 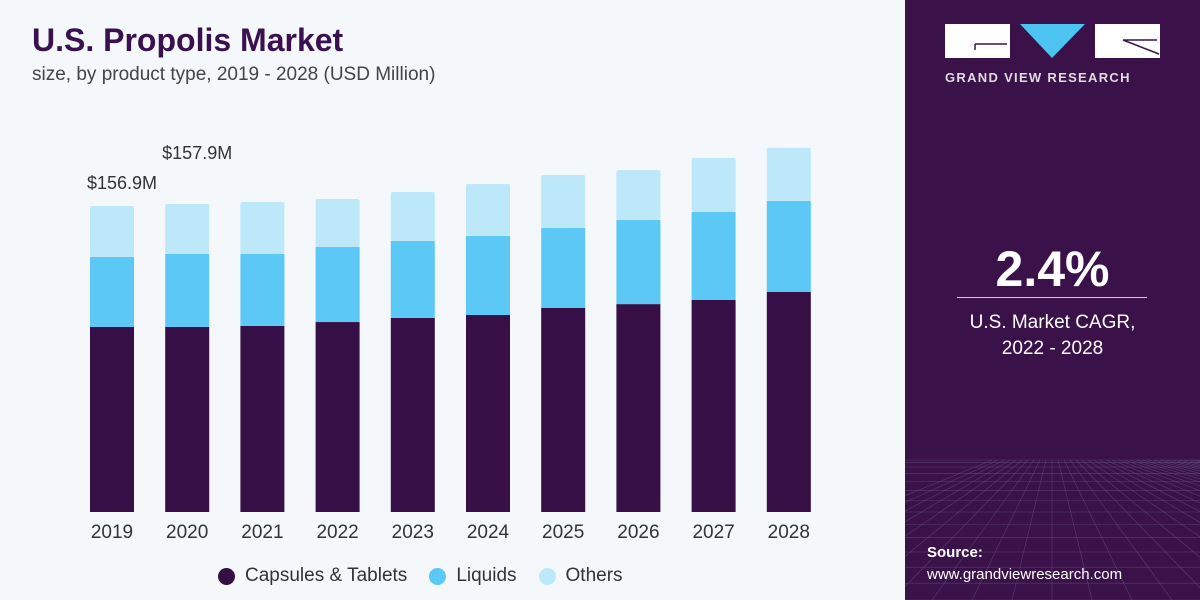 What do you see at coordinates (594, 575) in the screenshot?
I see `legend-label: Others` at bounding box center [594, 575].